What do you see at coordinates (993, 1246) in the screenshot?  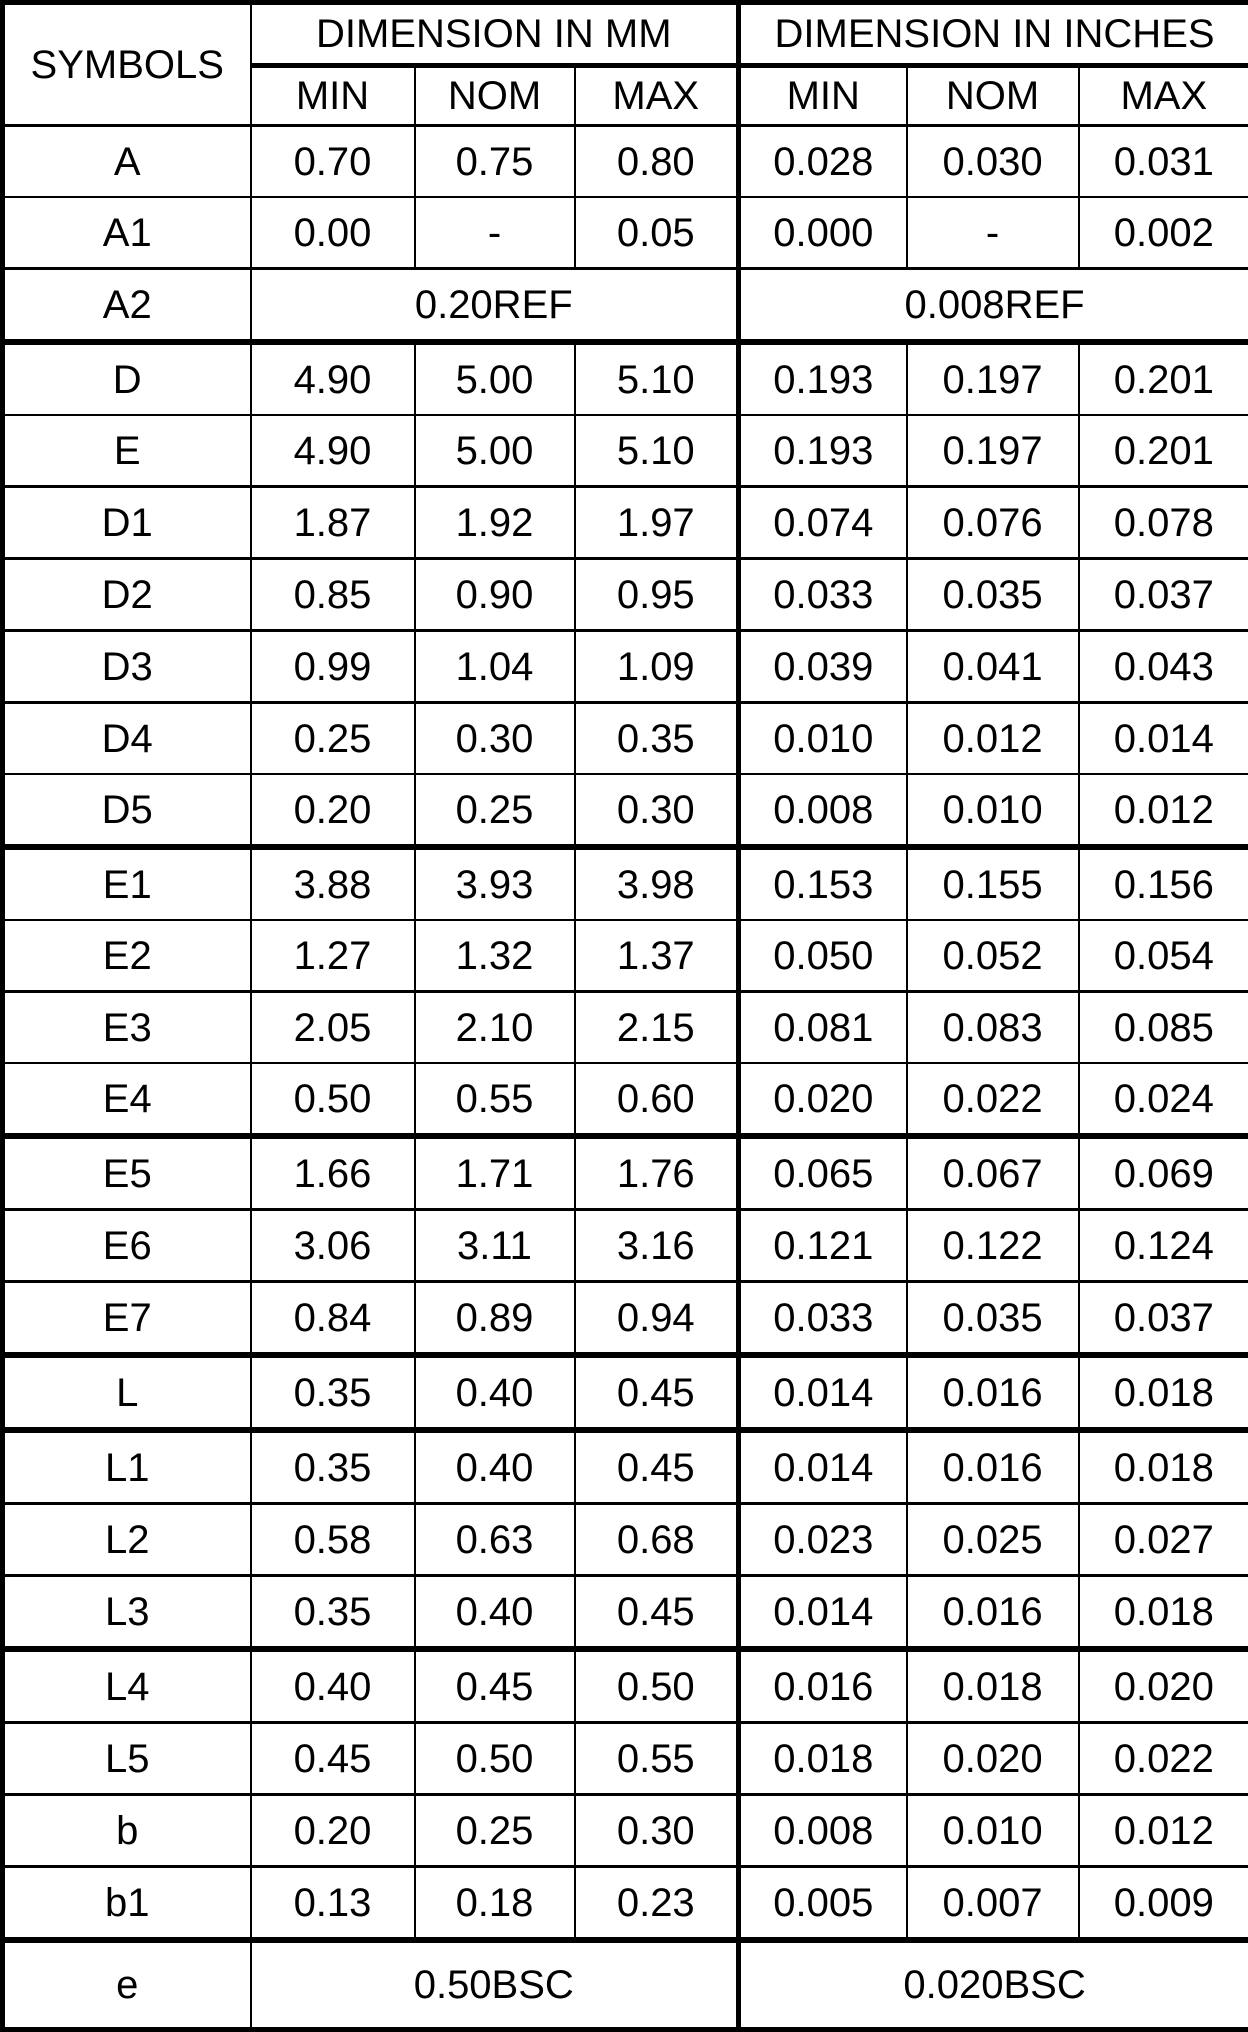 I see `inches-nom-cell: 0.122` at bounding box center [993, 1246].